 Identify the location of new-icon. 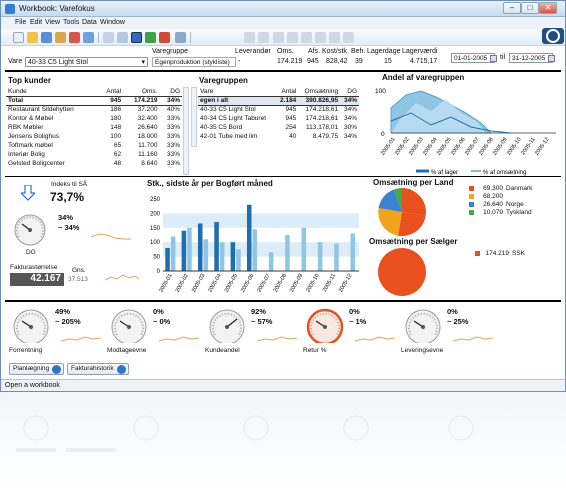
(18, 37).